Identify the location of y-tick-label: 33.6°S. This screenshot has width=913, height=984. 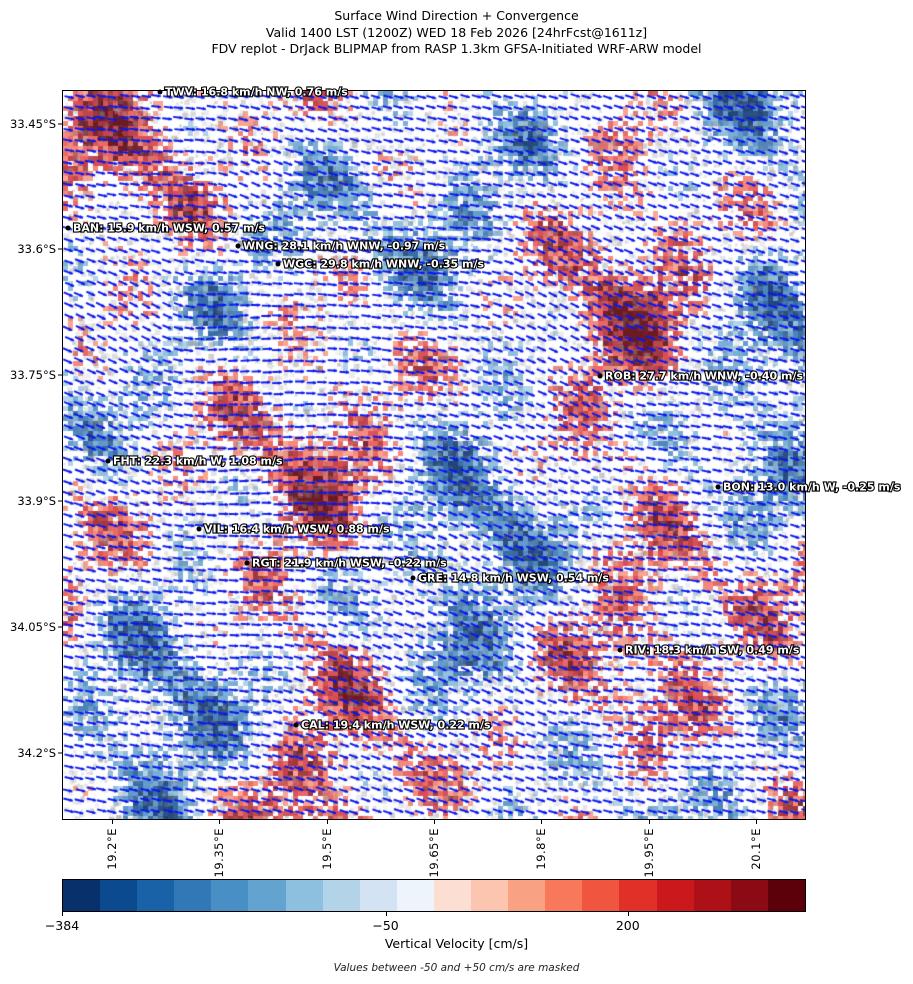
(36, 249).